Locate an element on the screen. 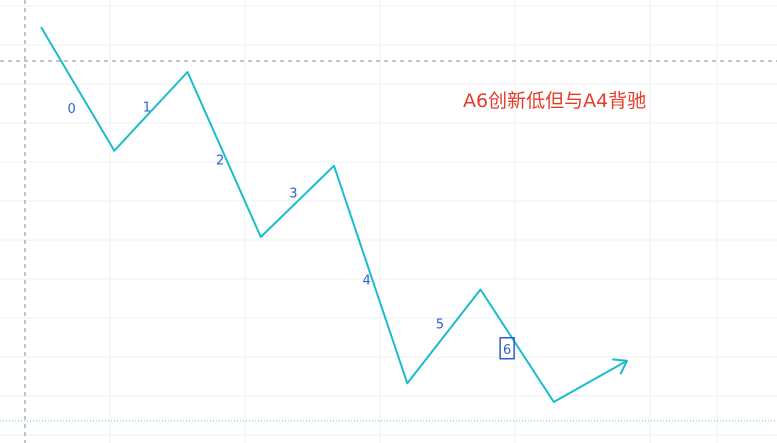 Image resolution: width=777 pixels, height=443 pixels. segment-label-4: 4 is located at coordinates (366, 281).